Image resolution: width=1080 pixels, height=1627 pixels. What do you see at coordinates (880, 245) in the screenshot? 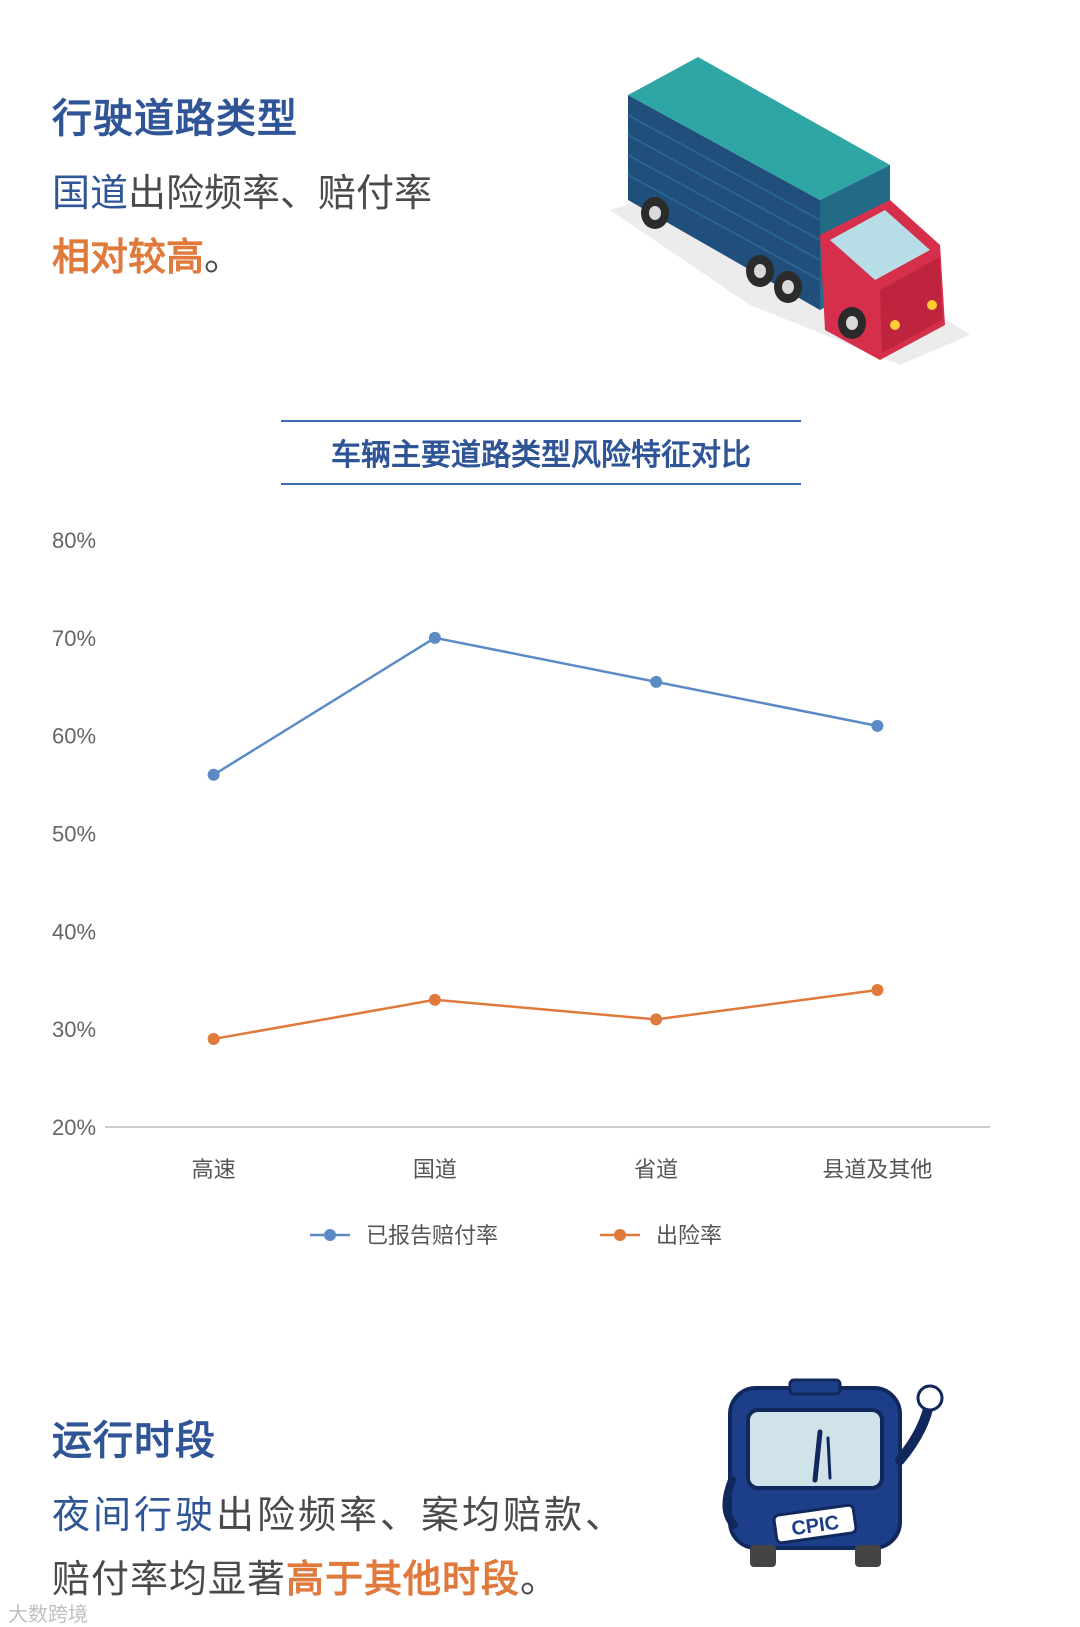
I see `truck-windshield` at bounding box center [880, 245].